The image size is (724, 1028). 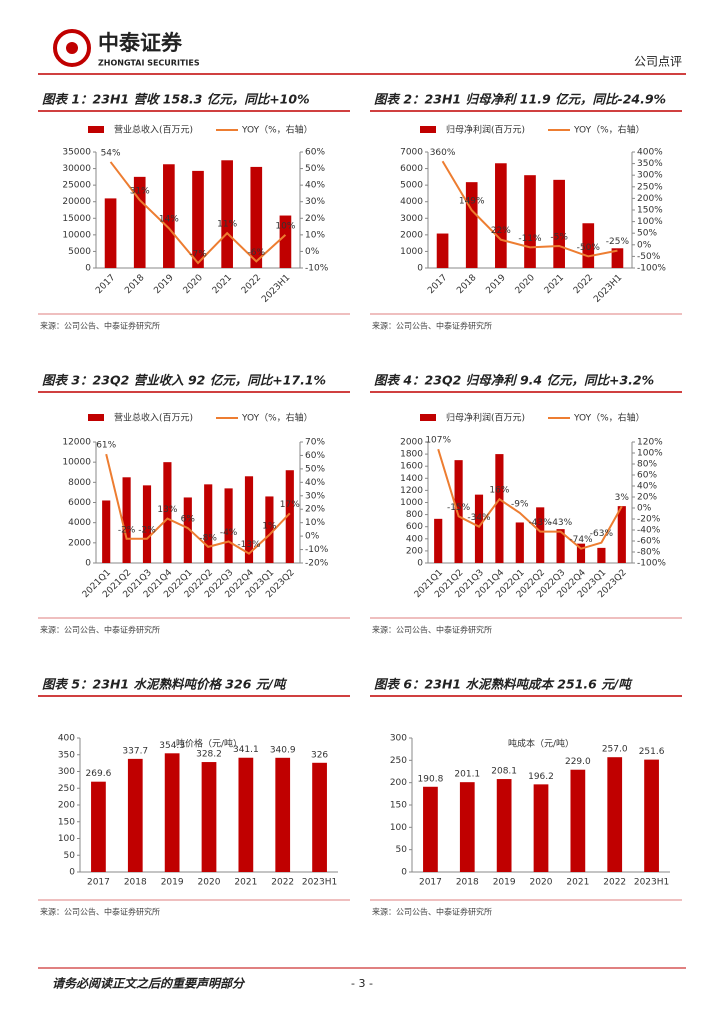 What do you see at coordinates (578, 762) in the screenshot?
I see `data-label: 229.0` at bounding box center [578, 762].